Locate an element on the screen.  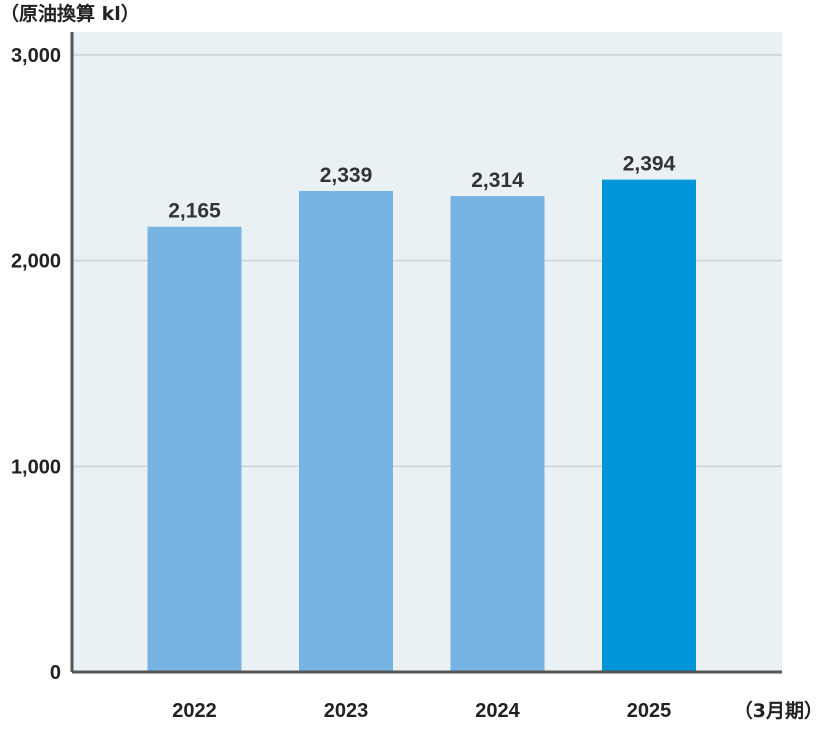
y-tick-label: 3,000 is located at coordinates (36, 56).